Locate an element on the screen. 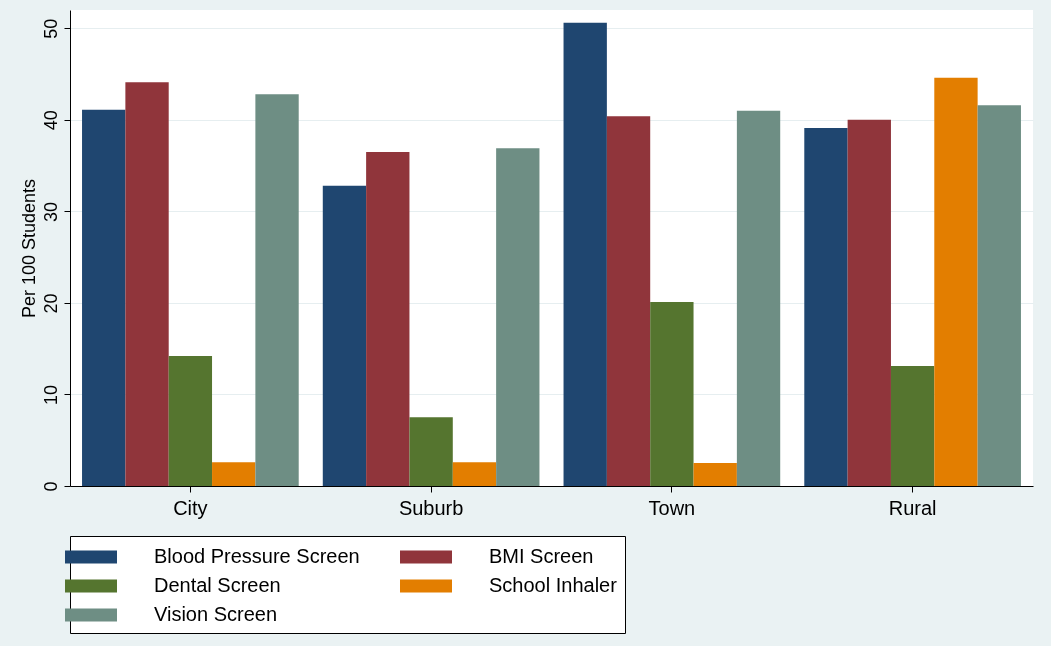 Image resolution: width=1051 pixels, height=646 pixels. legend-label: School Inhaler is located at coordinates (553, 585).